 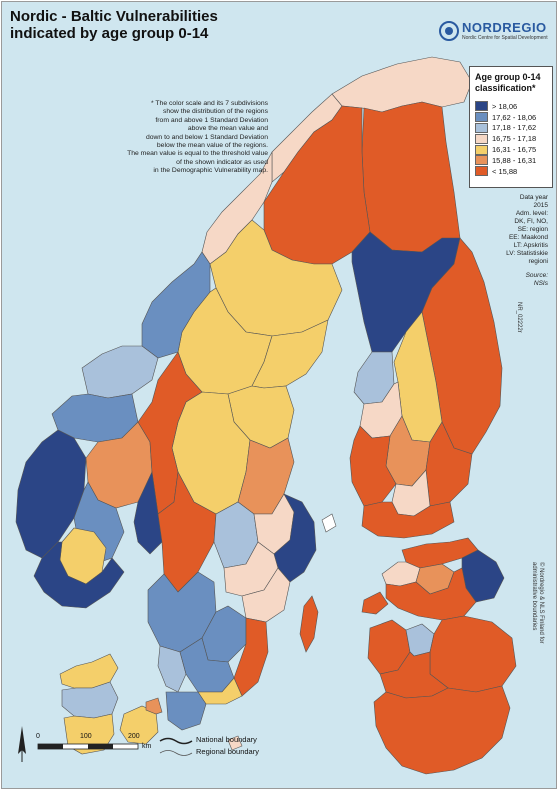 I want to click on legend-item: 16,31 - 16,75, so click(x=505, y=149).